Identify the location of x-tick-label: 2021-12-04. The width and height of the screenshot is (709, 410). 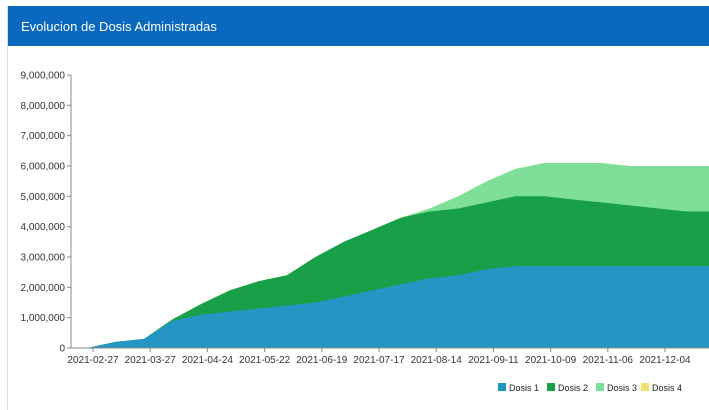
(665, 360).